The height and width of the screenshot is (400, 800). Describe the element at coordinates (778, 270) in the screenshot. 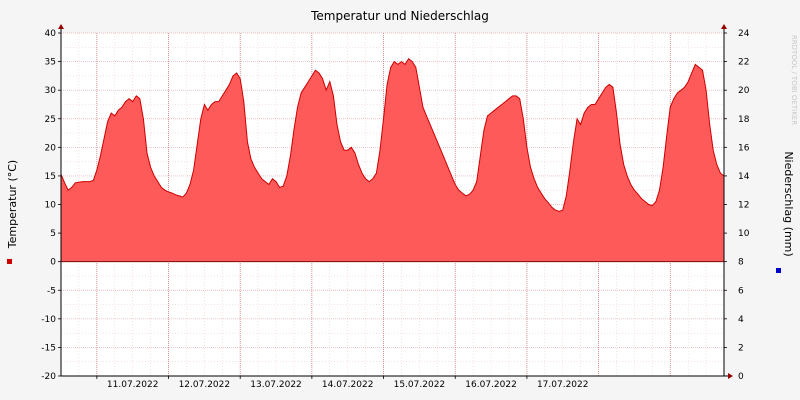

I see `legend-marker-precipitation` at that location.